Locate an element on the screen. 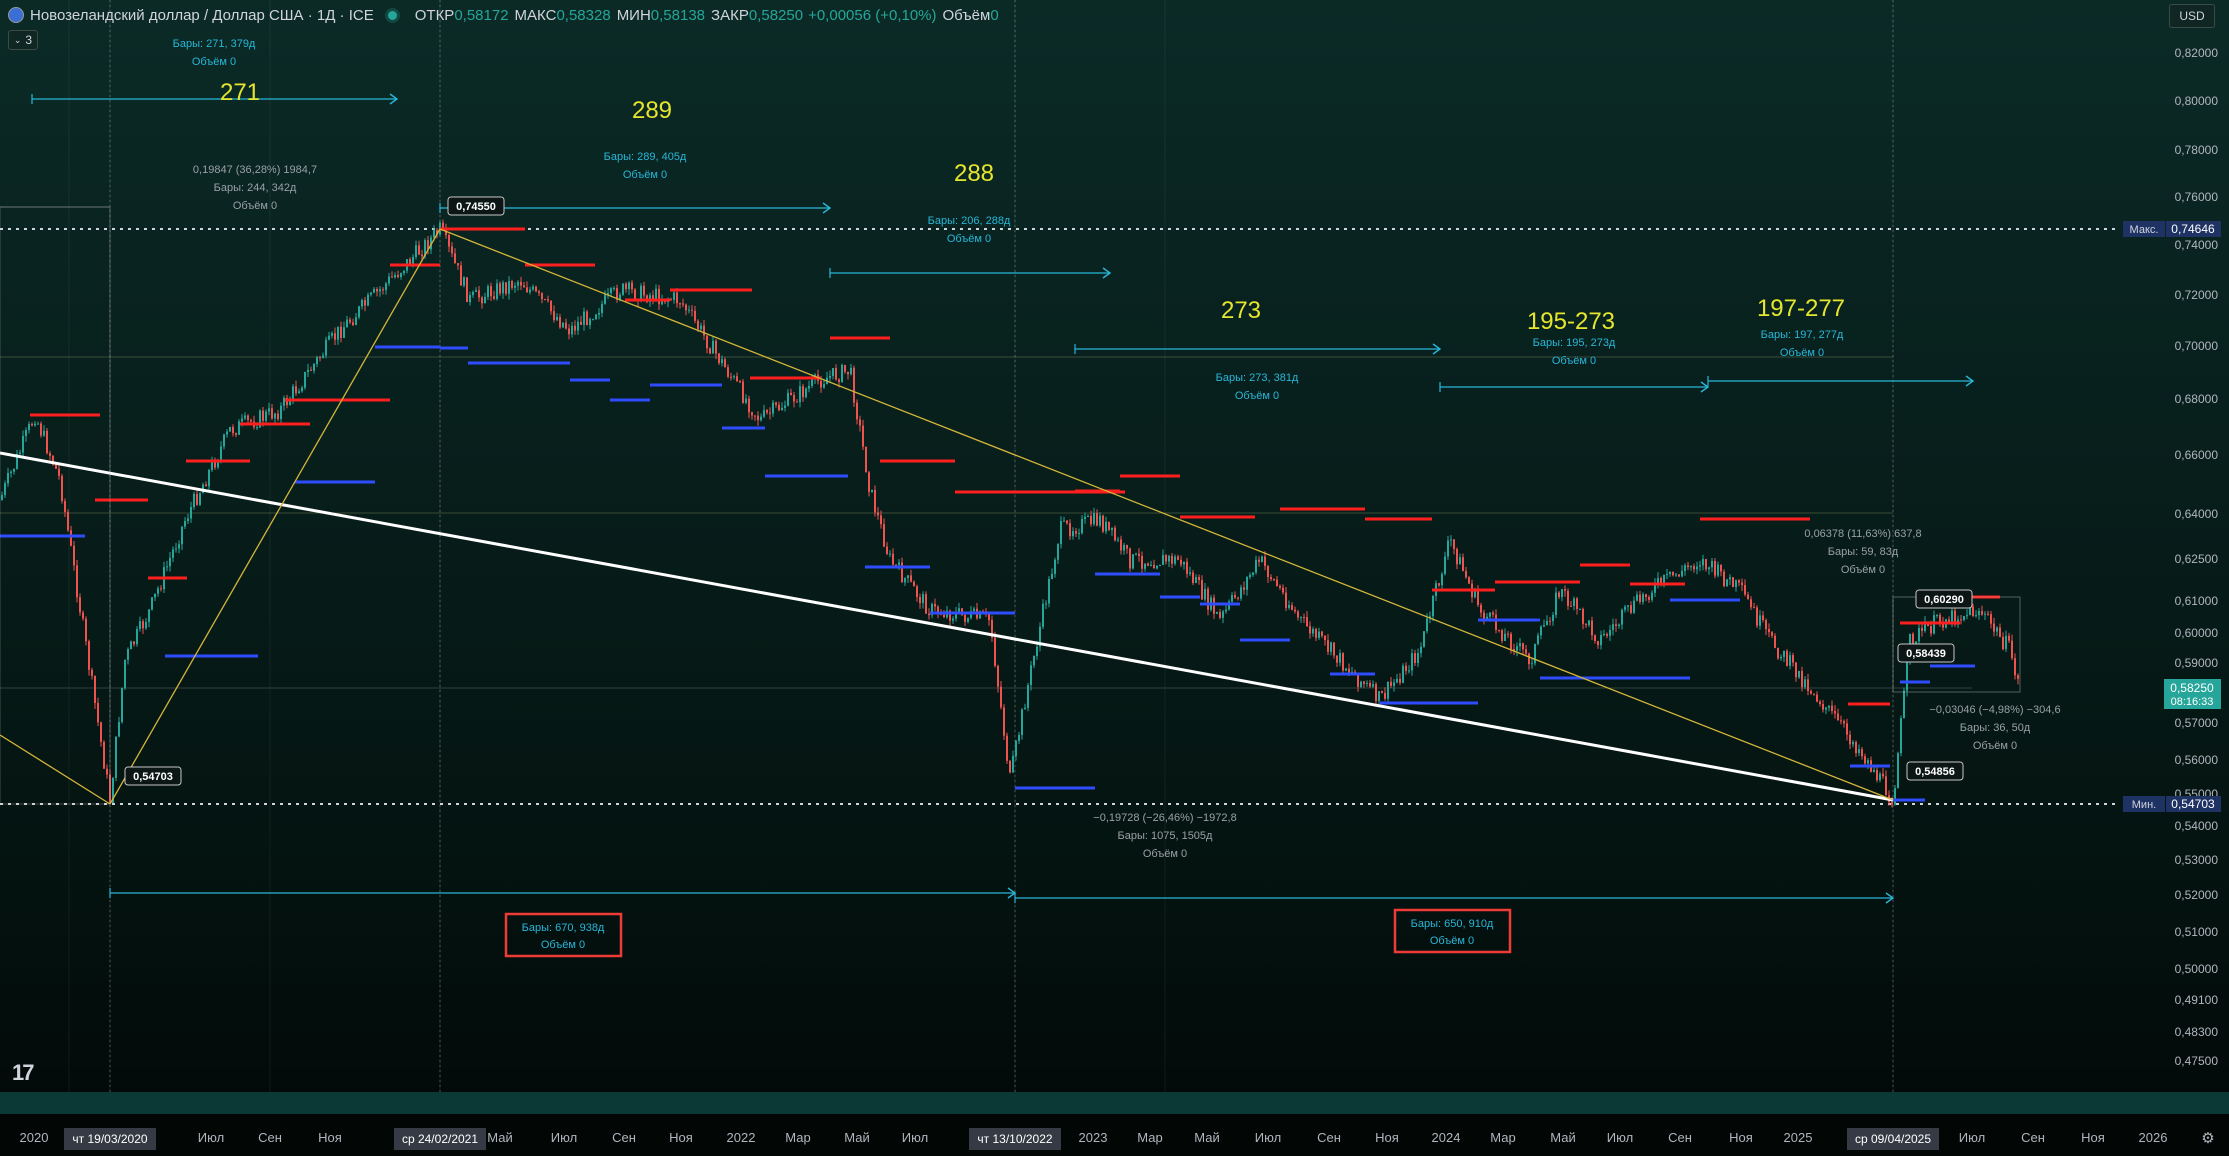 The width and height of the screenshot is (2229, 1156). bars-range-label: Бары: 36, 50д is located at coordinates (1995, 728).